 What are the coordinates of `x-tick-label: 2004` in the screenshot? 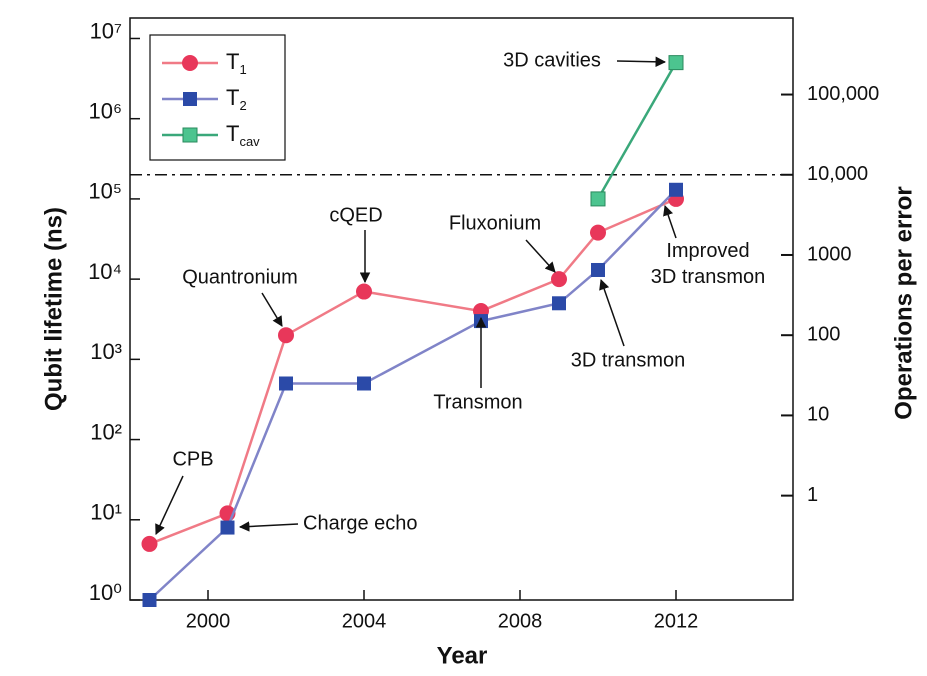 It's located at (364, 621).